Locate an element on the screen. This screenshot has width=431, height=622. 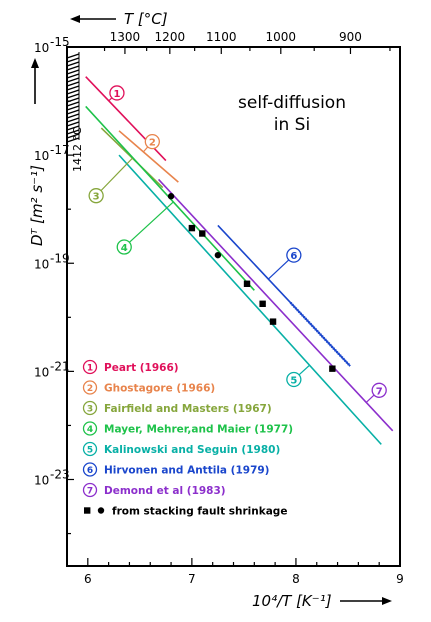
series-badge-label-6: 6 is located at coordinates (293, 256).